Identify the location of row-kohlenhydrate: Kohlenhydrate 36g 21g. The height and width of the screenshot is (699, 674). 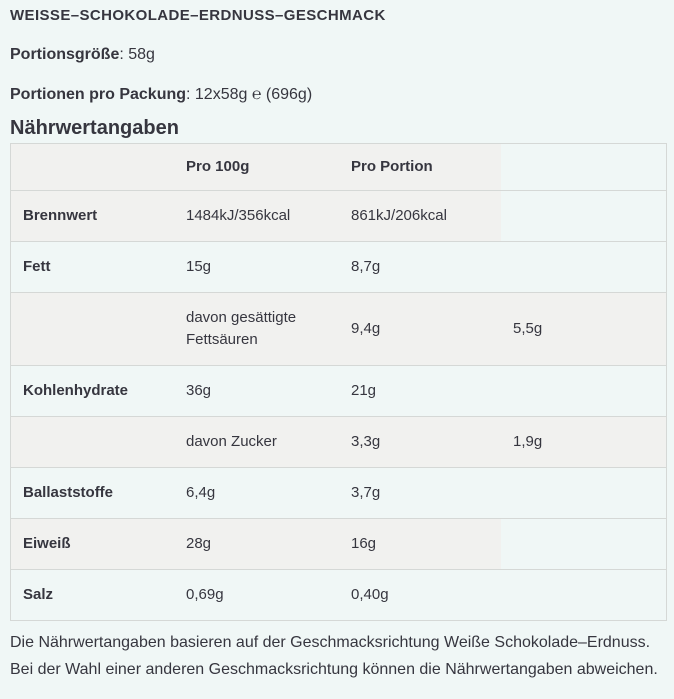
(338, 391).